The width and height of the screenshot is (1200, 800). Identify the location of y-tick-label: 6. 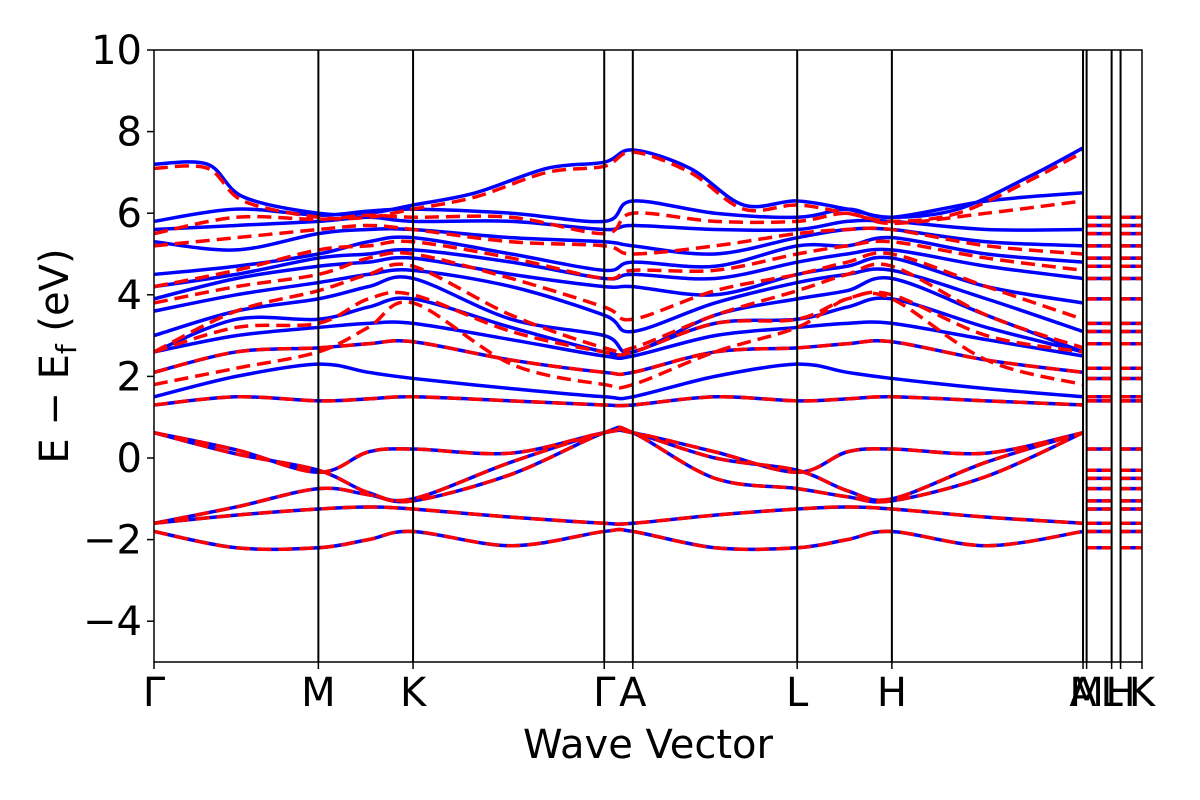
(129, 214).